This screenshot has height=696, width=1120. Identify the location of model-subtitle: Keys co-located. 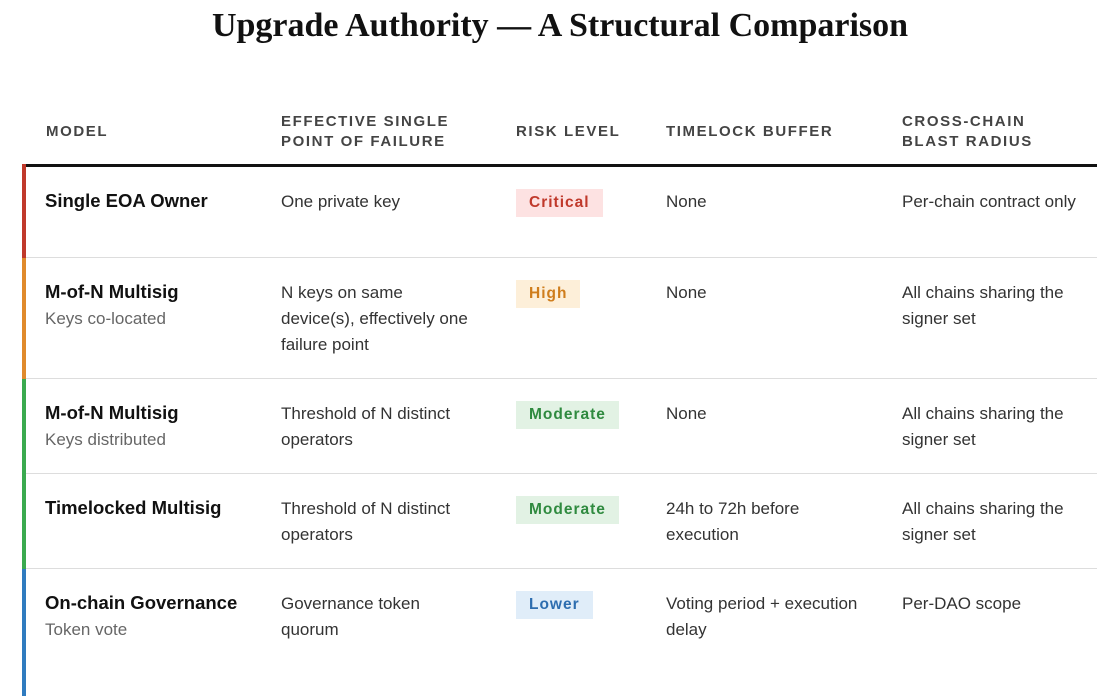
(105, 318).